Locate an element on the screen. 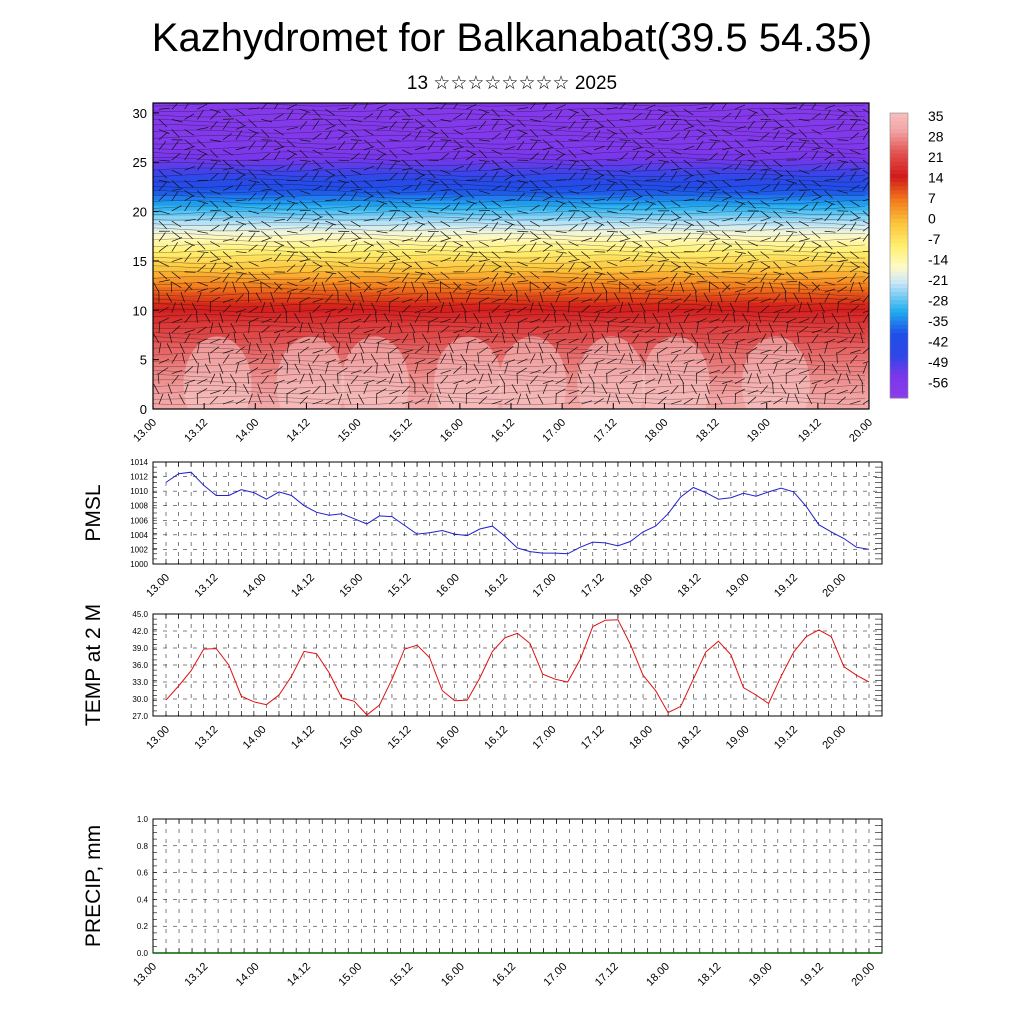 This screenshot has height=1024, width=1024. x-tick-label: 16.12 is located at coordinates (503, 431).